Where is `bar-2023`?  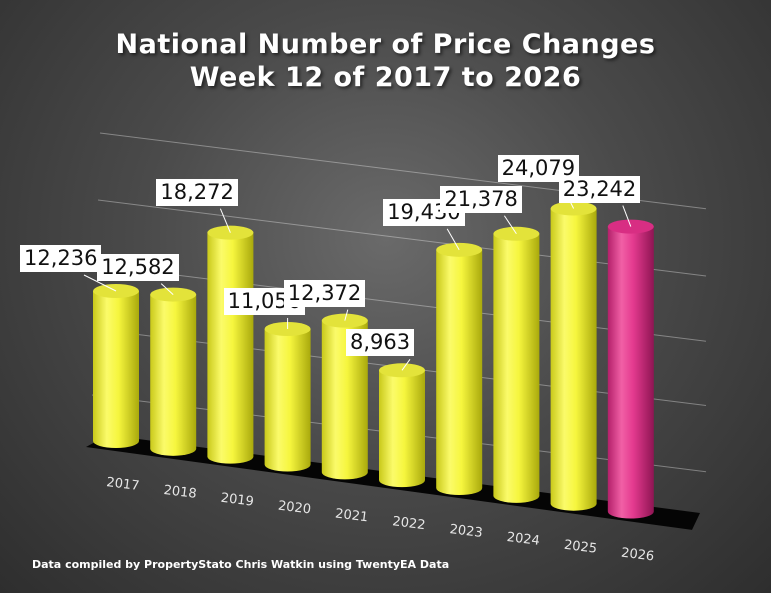 bar-2023 is located at coordinates (459, 369).